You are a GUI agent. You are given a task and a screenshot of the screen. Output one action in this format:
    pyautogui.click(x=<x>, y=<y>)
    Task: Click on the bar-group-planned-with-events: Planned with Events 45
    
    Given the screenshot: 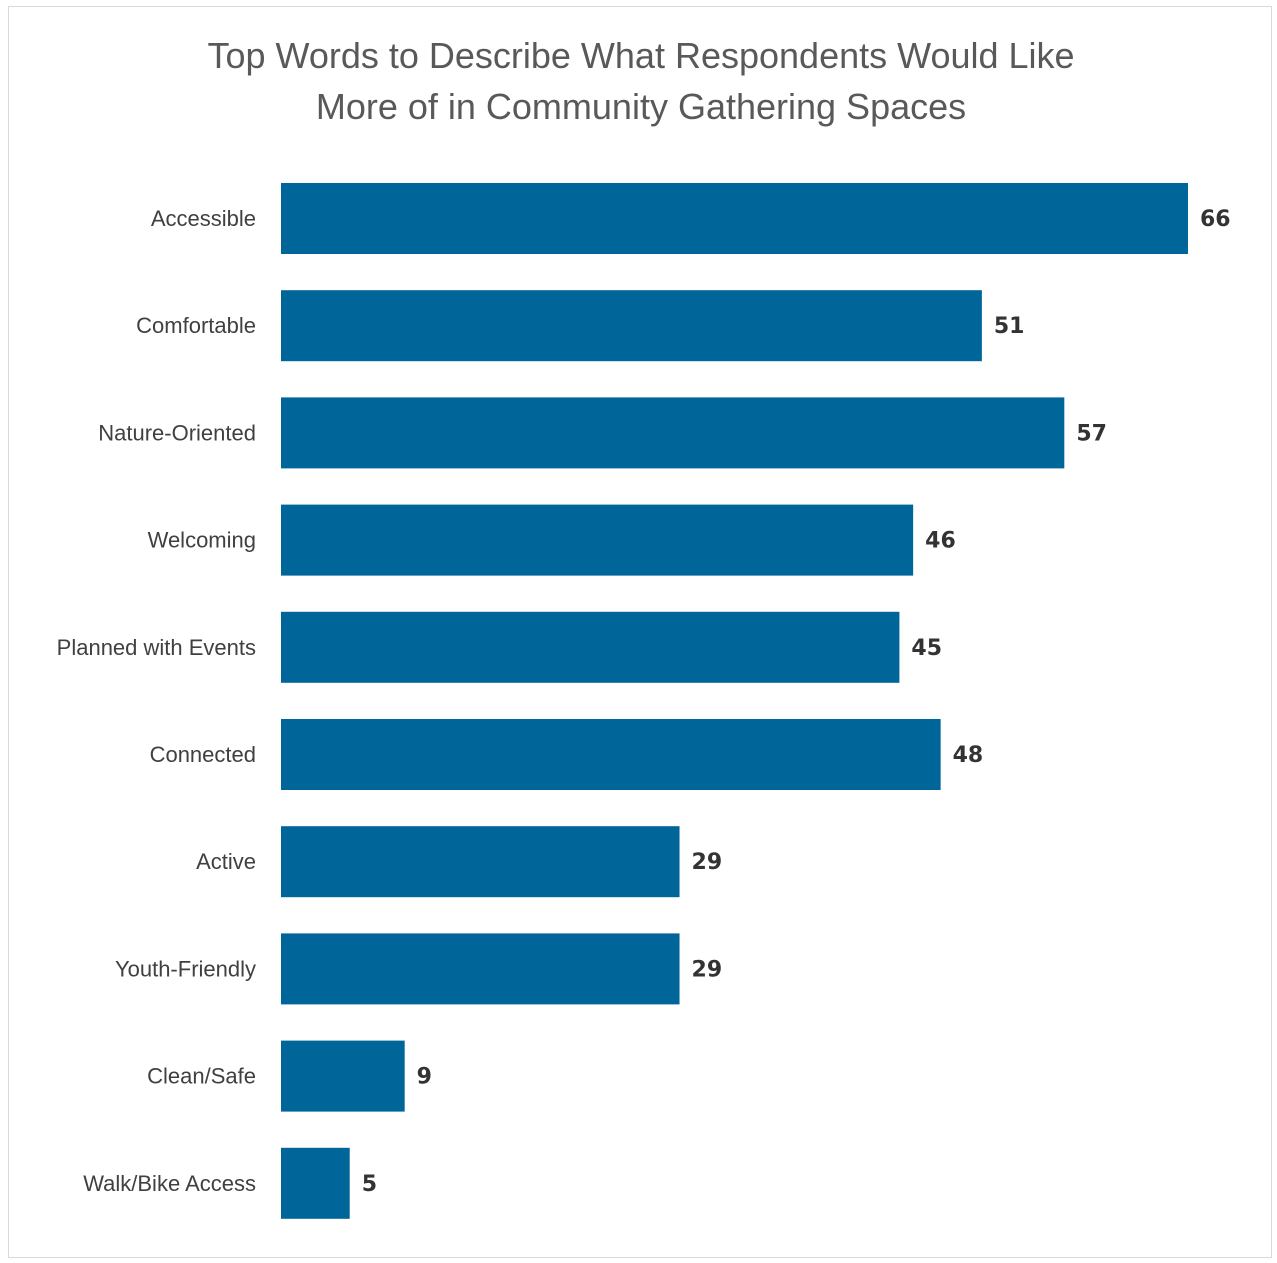 What is the action you would take?
    pyautogui.click(x=499, y=647)
    